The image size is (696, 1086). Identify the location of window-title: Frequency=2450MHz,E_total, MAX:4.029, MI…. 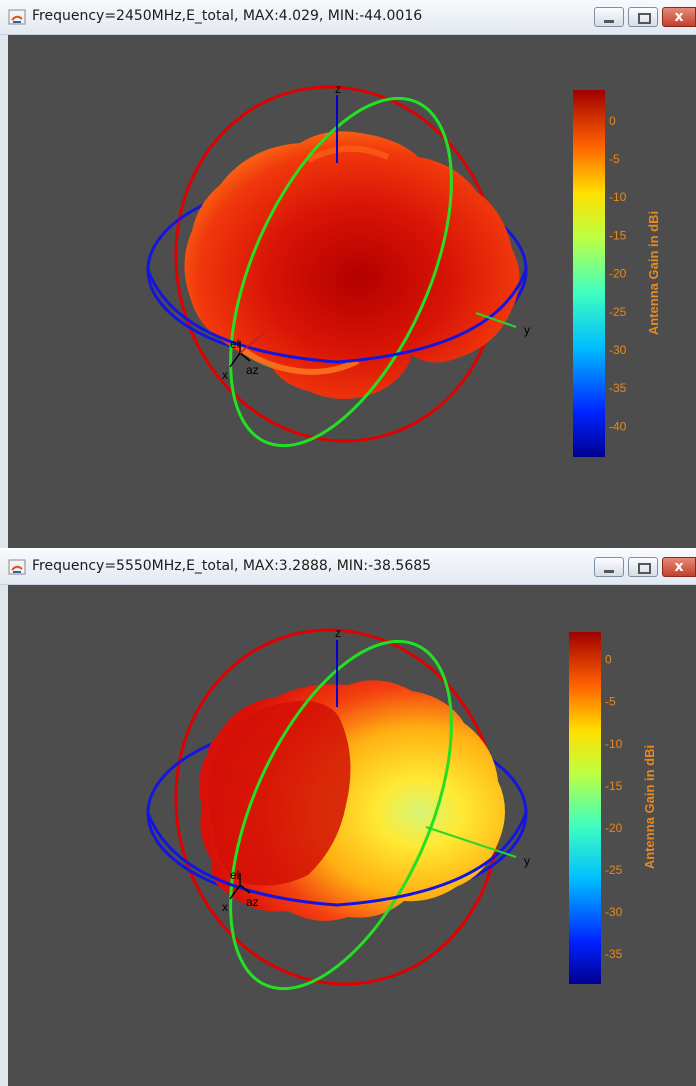
(227, 16).